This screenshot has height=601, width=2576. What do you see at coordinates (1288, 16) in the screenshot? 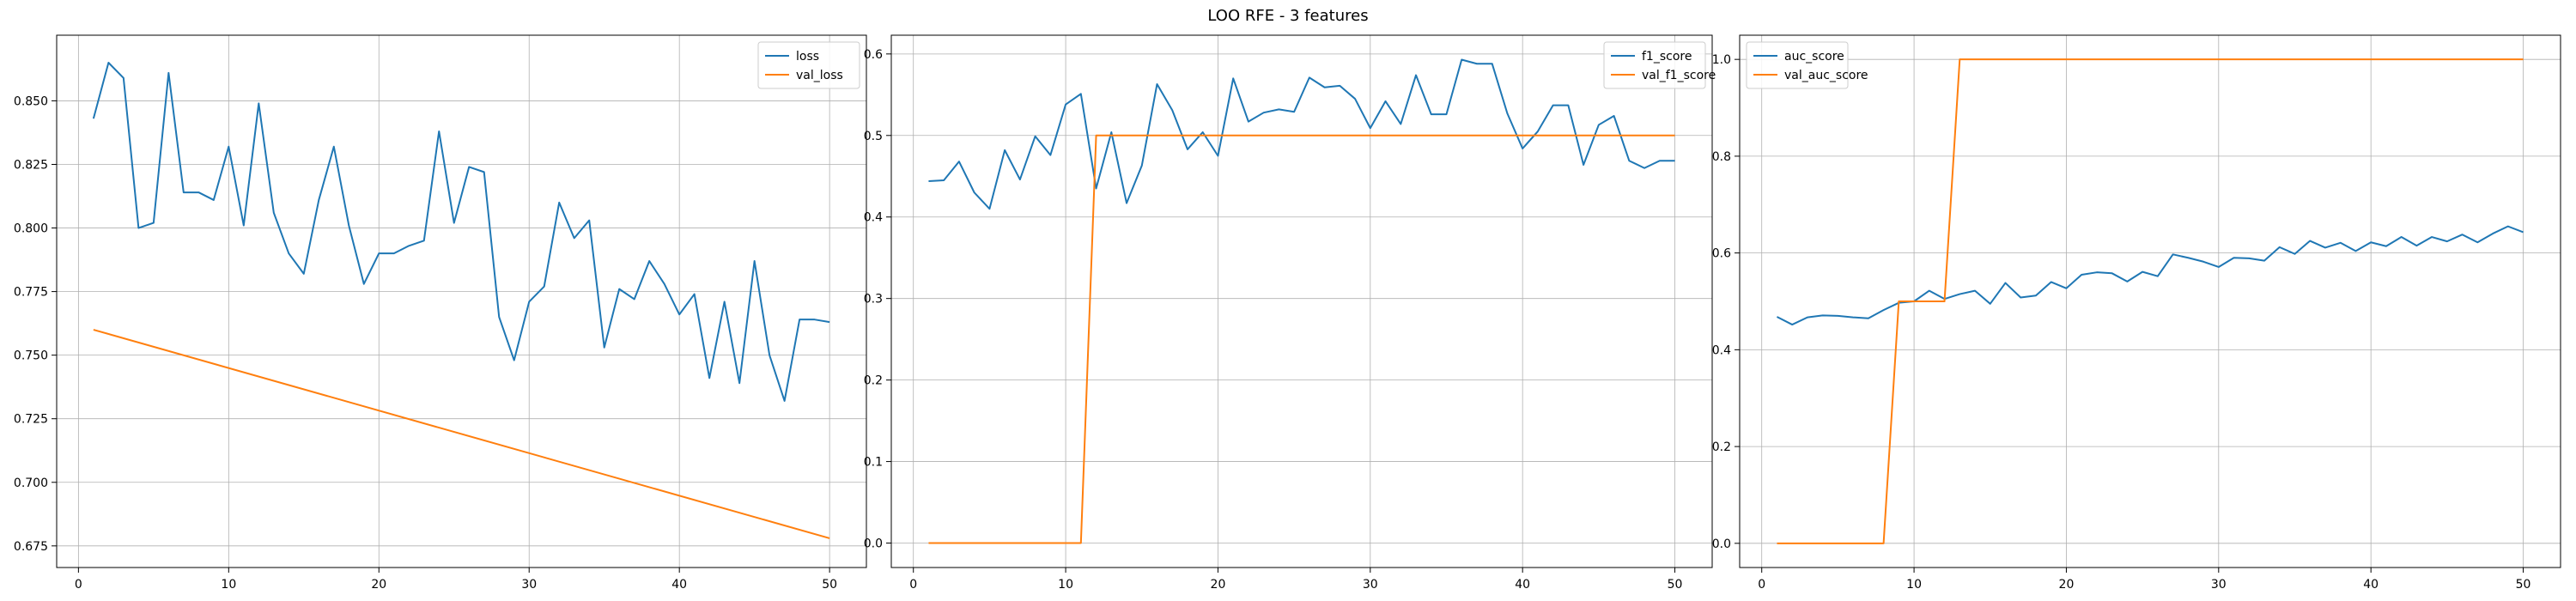
I see `figure-title: LOO RFE - 3 features` at bounding box center [1288, 16].